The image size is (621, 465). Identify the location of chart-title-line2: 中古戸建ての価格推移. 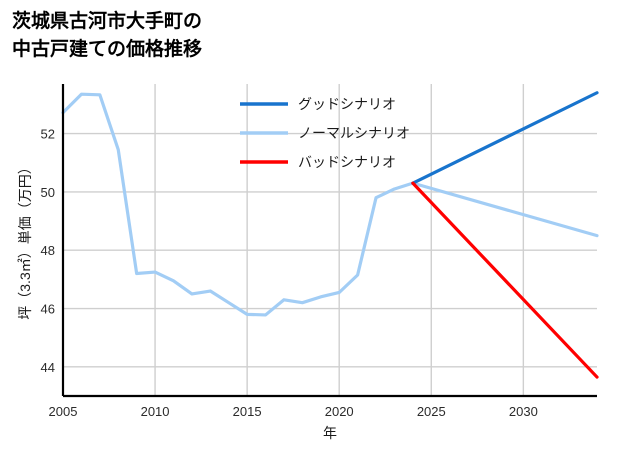
(107, 49).